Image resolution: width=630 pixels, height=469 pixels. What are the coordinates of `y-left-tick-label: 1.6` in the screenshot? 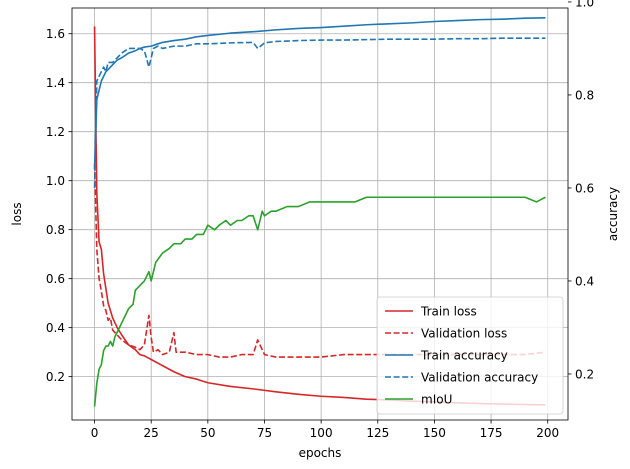 It's located at (55, 34).